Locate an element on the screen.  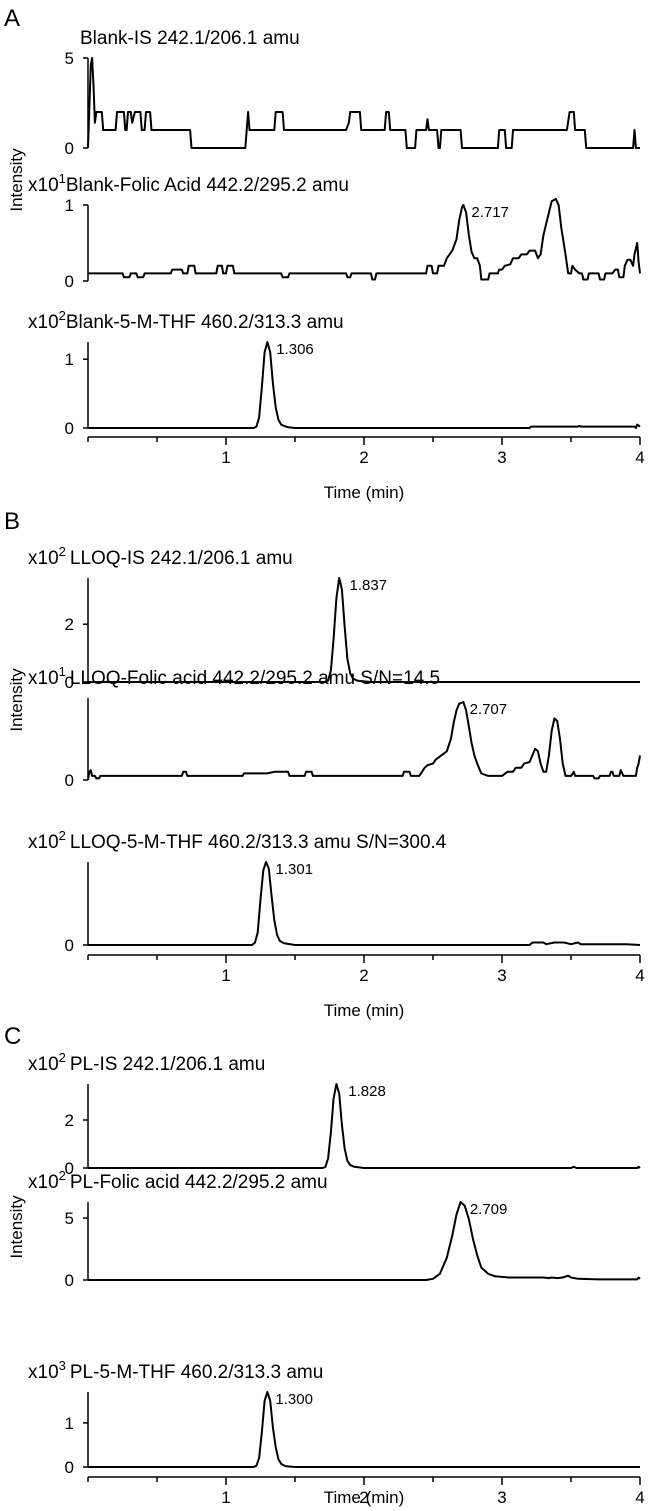
trace-name: LLOQ-Folic acid 442.2/295.2 amu S/N=14.5 is located at coordinates (255, 678).